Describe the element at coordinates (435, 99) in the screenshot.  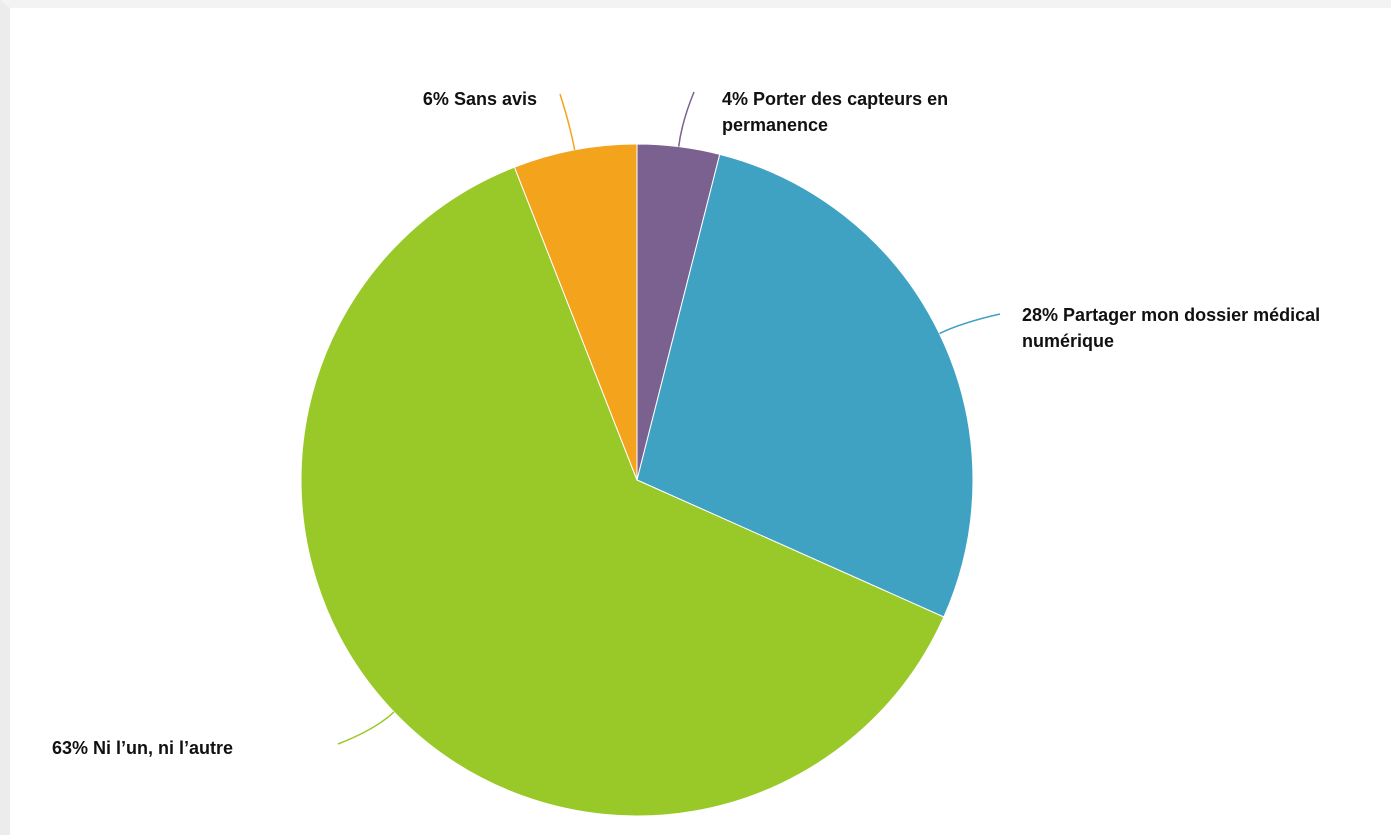
I see `value-label: 6%` at that location.